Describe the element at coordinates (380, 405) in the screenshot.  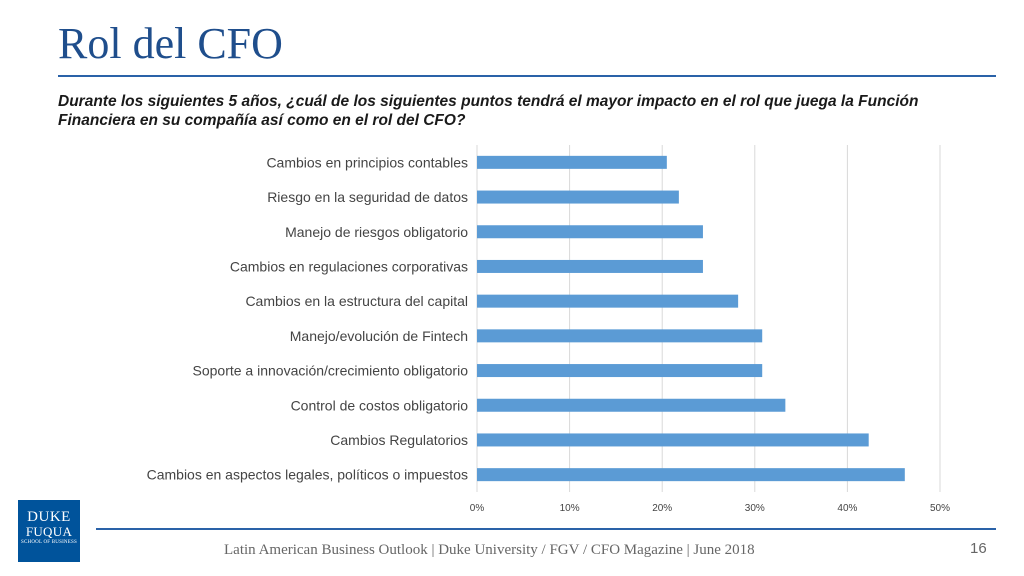
I see `category-label: Control de costos obligatorio` at that location.